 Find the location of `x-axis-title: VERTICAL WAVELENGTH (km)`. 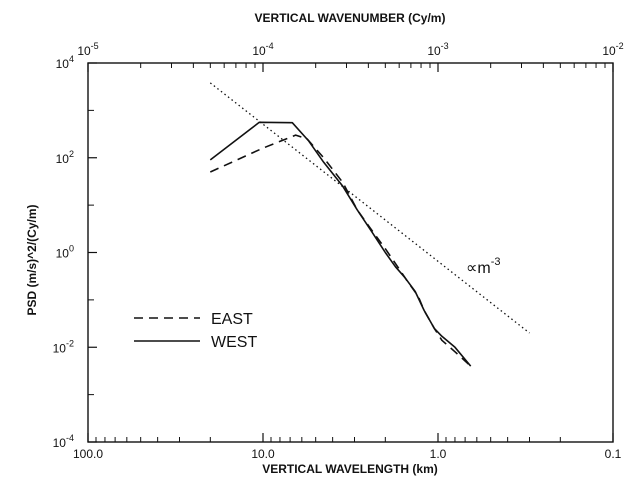

x-axis-title: VERTICAL WAVELENGTH (km) is located at coordinates (350, 469).